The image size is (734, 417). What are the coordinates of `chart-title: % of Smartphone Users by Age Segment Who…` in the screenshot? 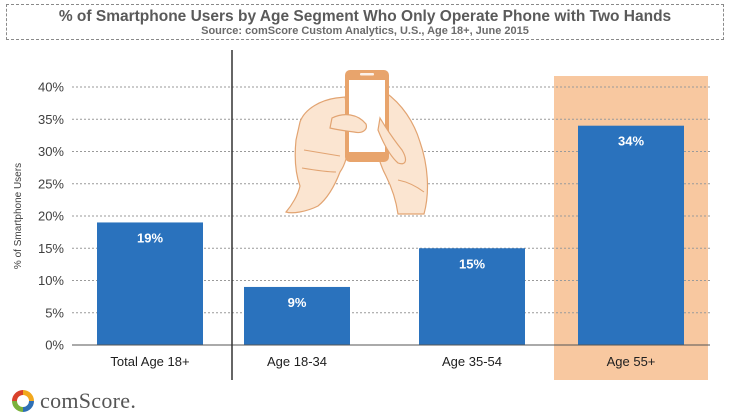 It's located at (365, 16).